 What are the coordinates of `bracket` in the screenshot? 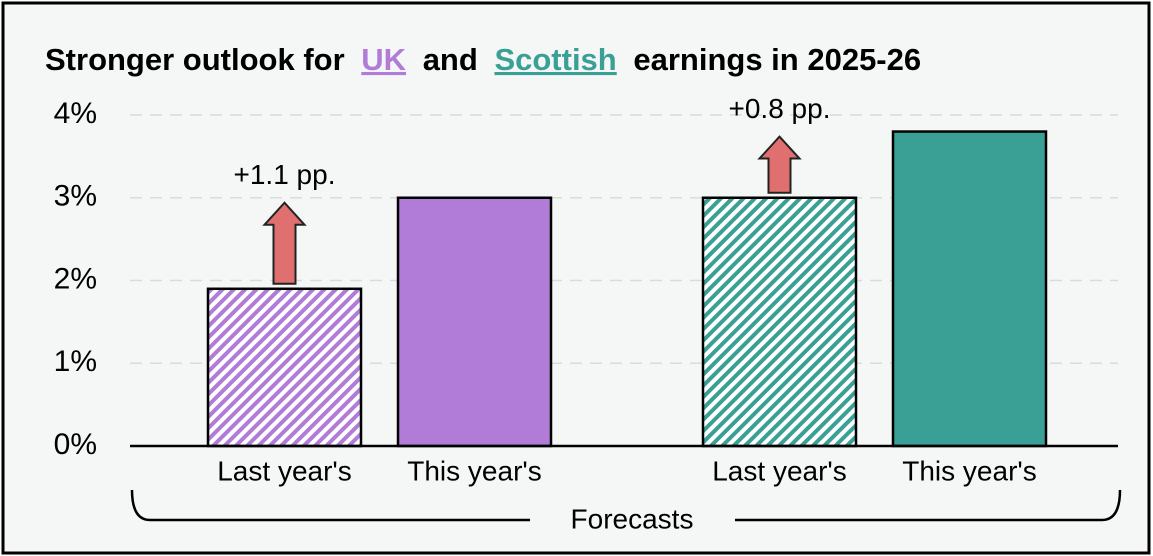 It's located at (626, 505).